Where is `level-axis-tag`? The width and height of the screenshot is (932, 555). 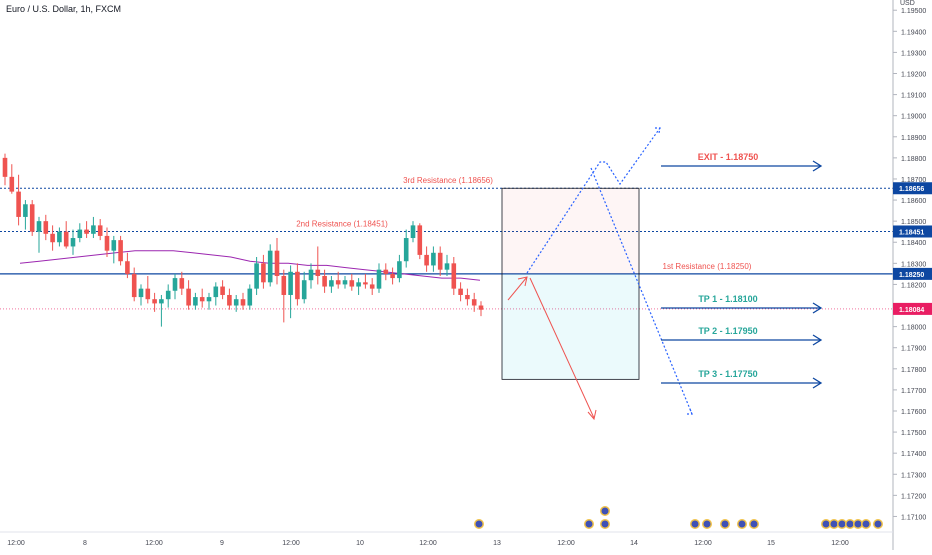
level-axis-tag is located at coordinates (912, 273).